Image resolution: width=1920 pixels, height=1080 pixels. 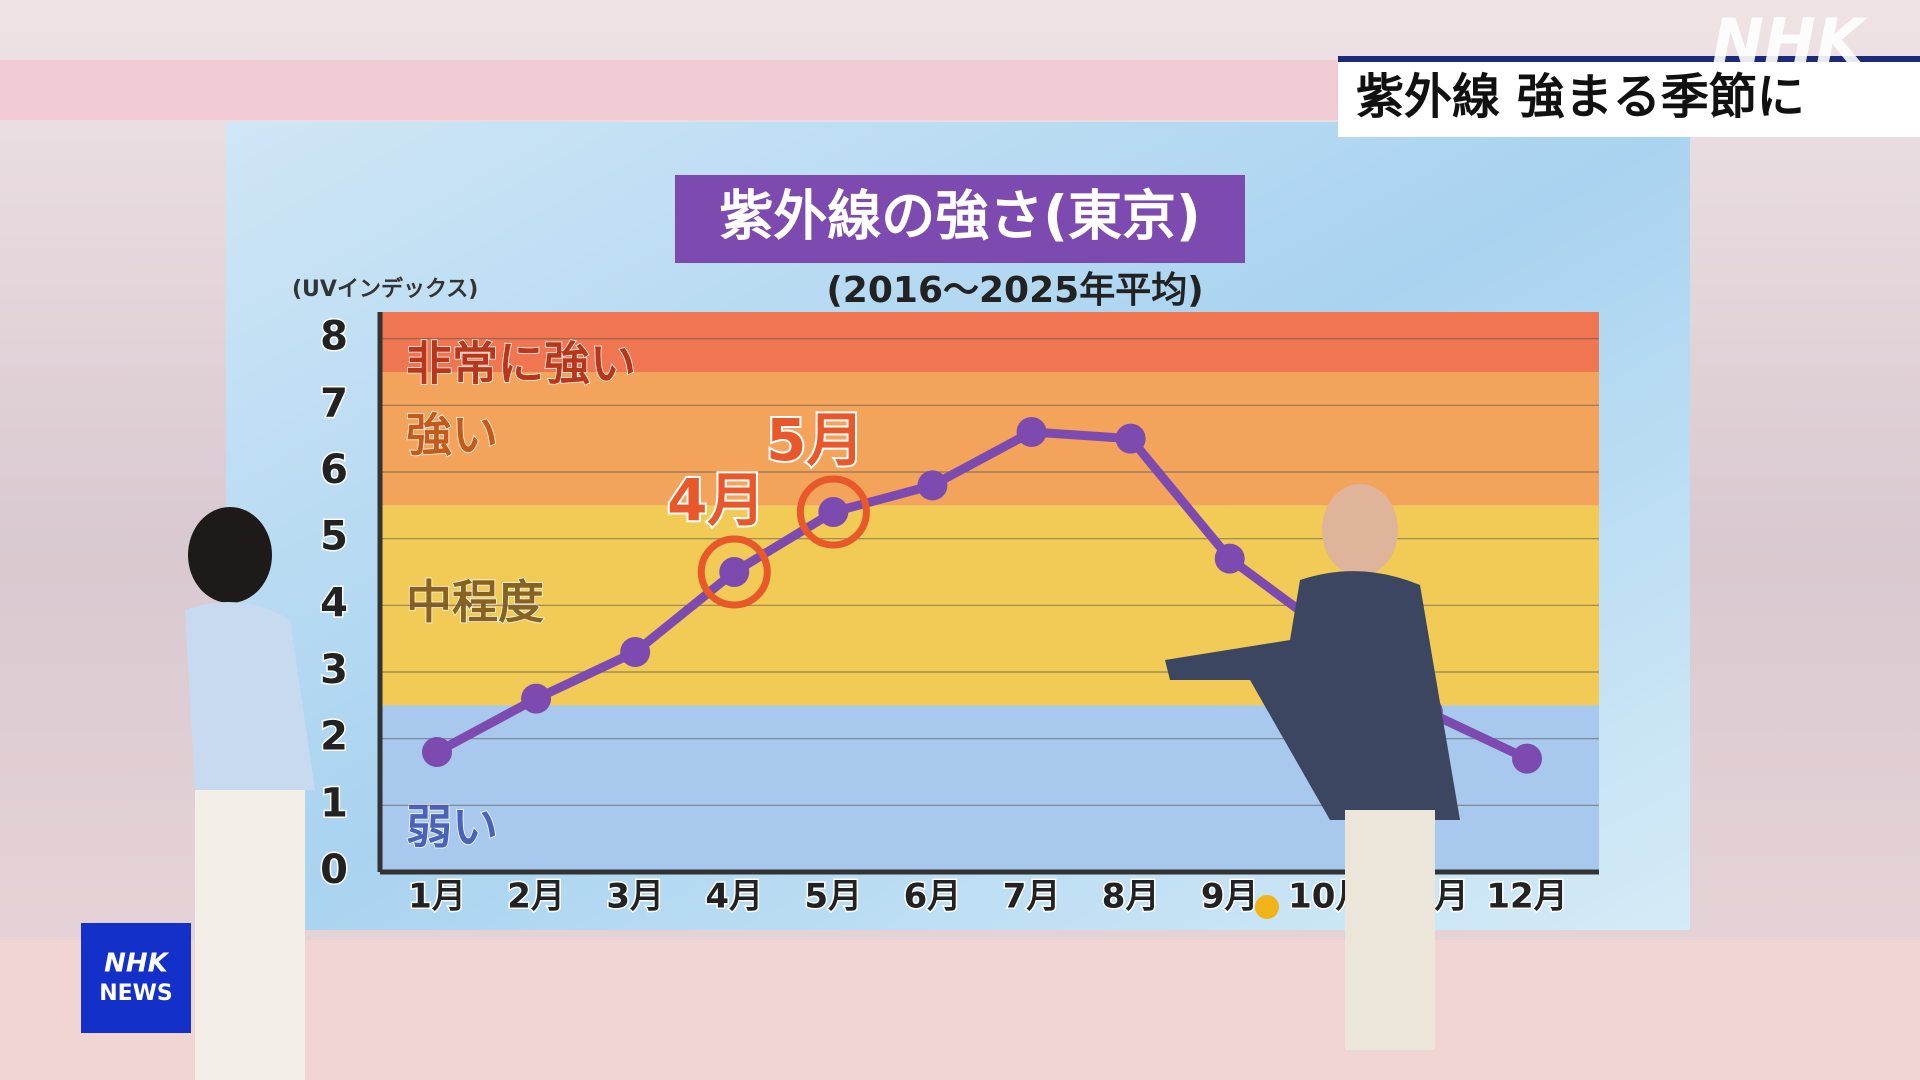 What do you see at coordinates (334, 803) in the screenshot?
I see `y-tick-label: 1` at bounding box center [334, 803].